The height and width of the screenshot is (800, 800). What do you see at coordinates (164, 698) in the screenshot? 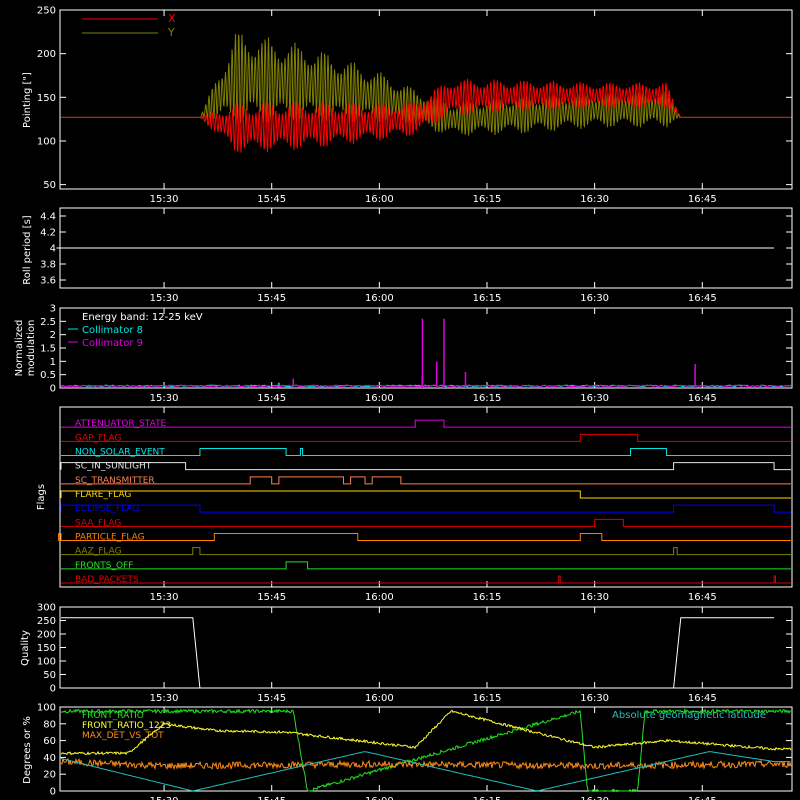
I see `time-tick-label: 15:30` at bounding box center [164, 698].